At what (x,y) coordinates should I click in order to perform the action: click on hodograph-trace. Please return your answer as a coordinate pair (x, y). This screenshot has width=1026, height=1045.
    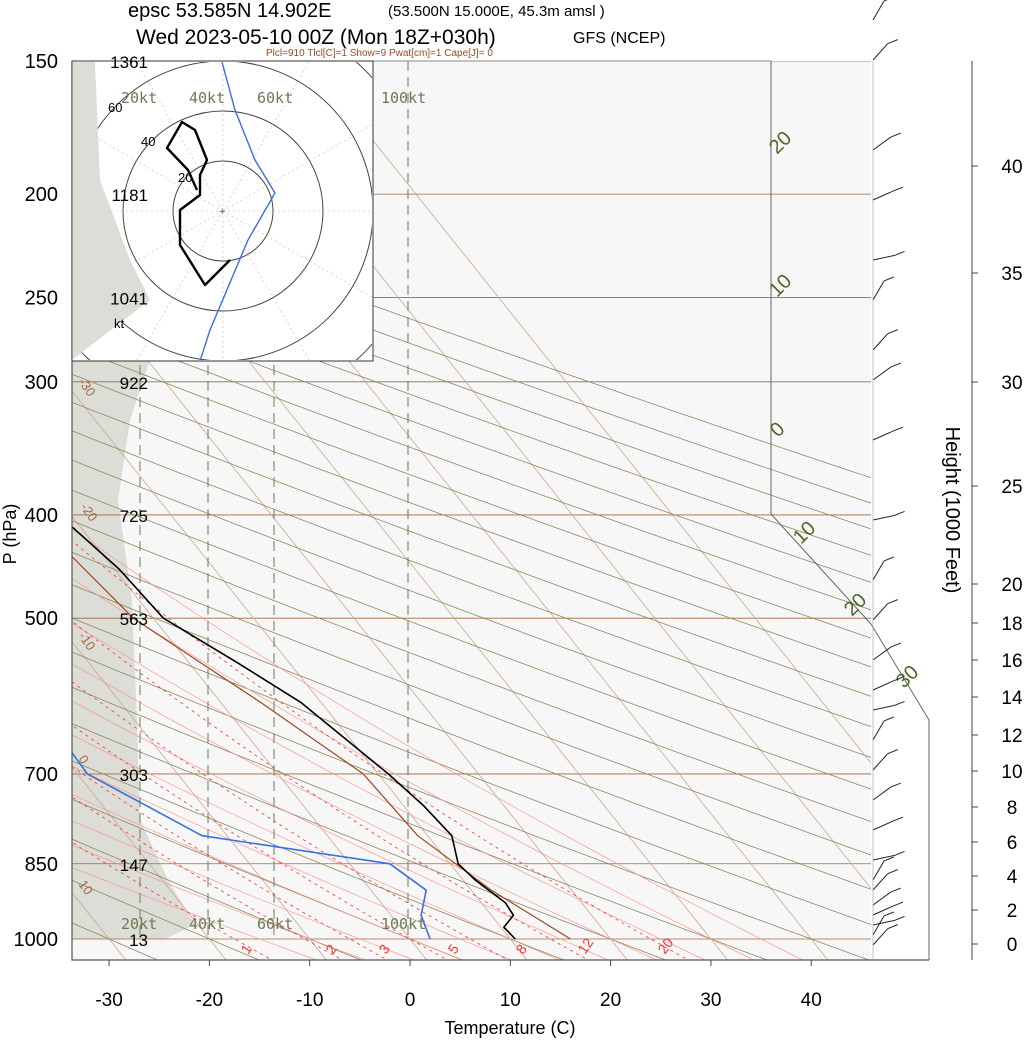
    Looking at the image, I should click on (198, 203).